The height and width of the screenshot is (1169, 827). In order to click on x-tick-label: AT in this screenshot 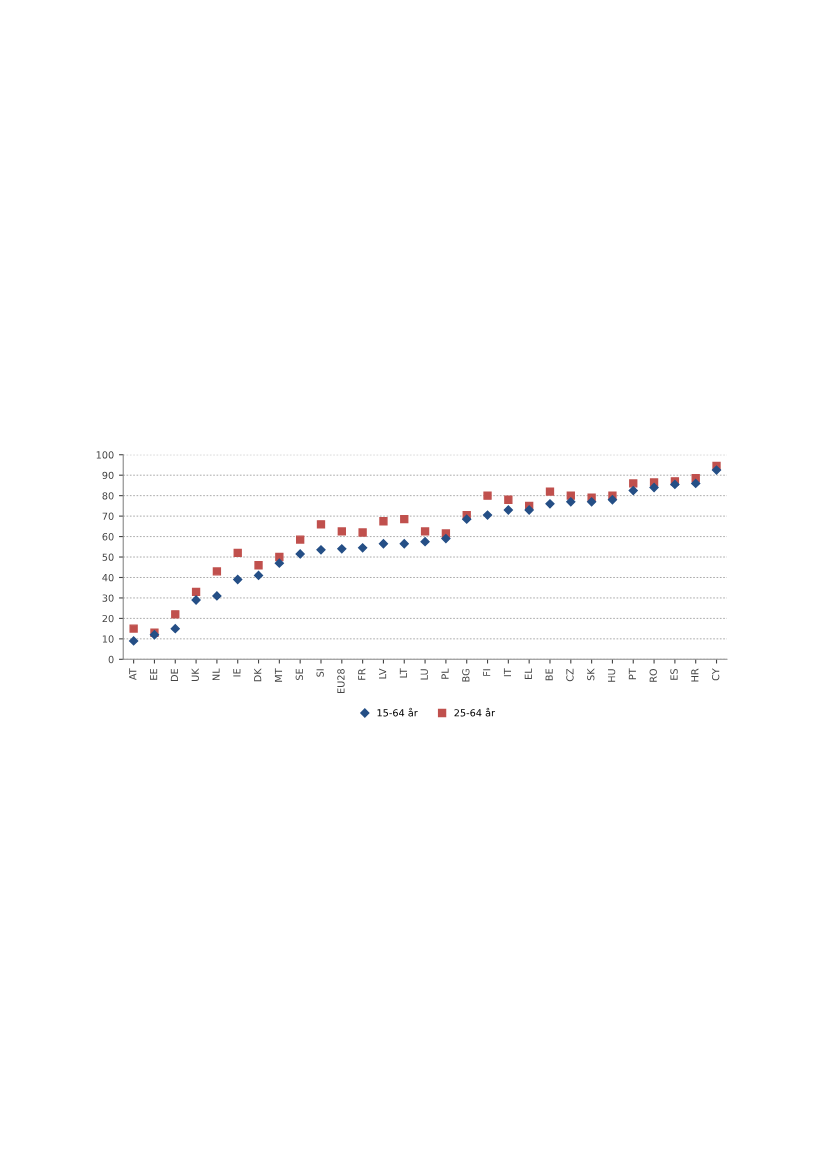, I will do `click(133, 674)`.